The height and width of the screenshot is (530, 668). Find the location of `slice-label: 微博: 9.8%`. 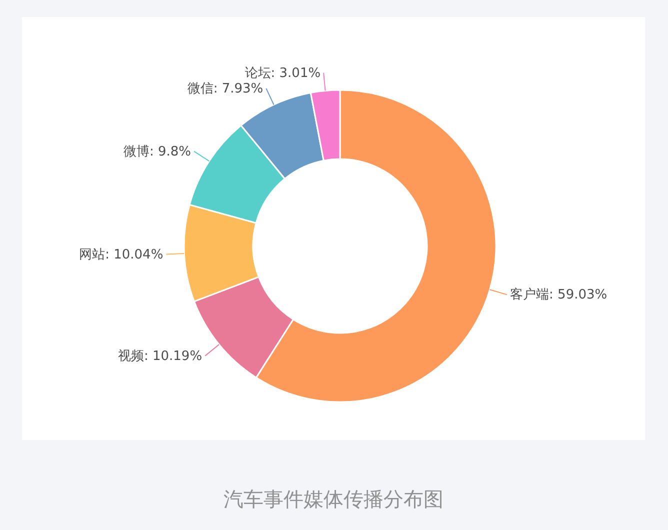

slice-label: 微博: 9.8% is located at coordinates (157, 152).